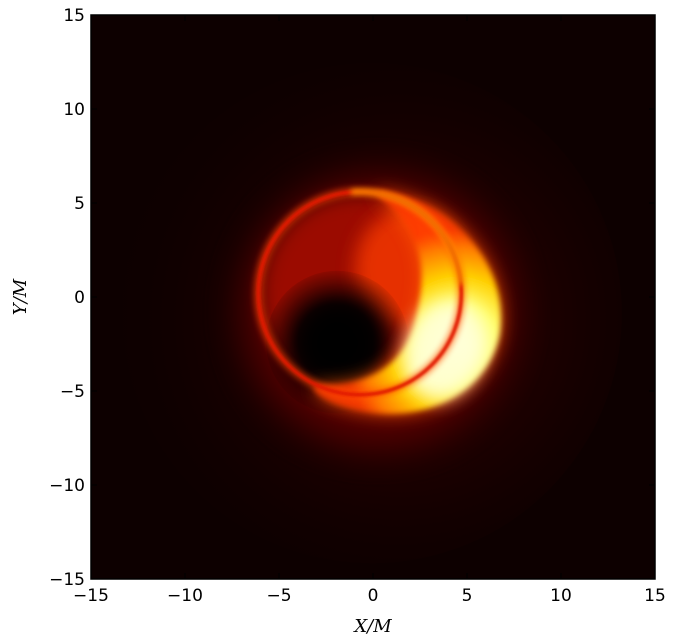  What do you see at coordinates (67, 298) in the screenshot?
I see `y-axis-tick-labels: −15 −10 −5 0 5 10 15` at bounding box center [67, 298].